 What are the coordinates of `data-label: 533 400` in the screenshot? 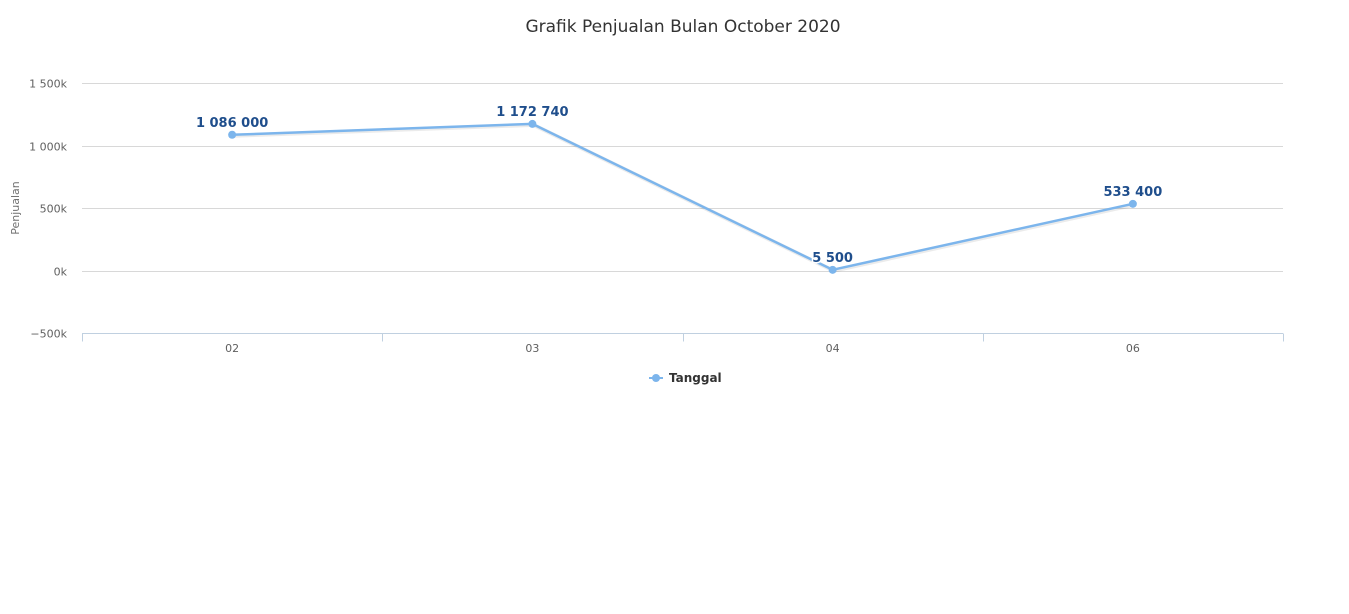 It's located at (1132, 192).